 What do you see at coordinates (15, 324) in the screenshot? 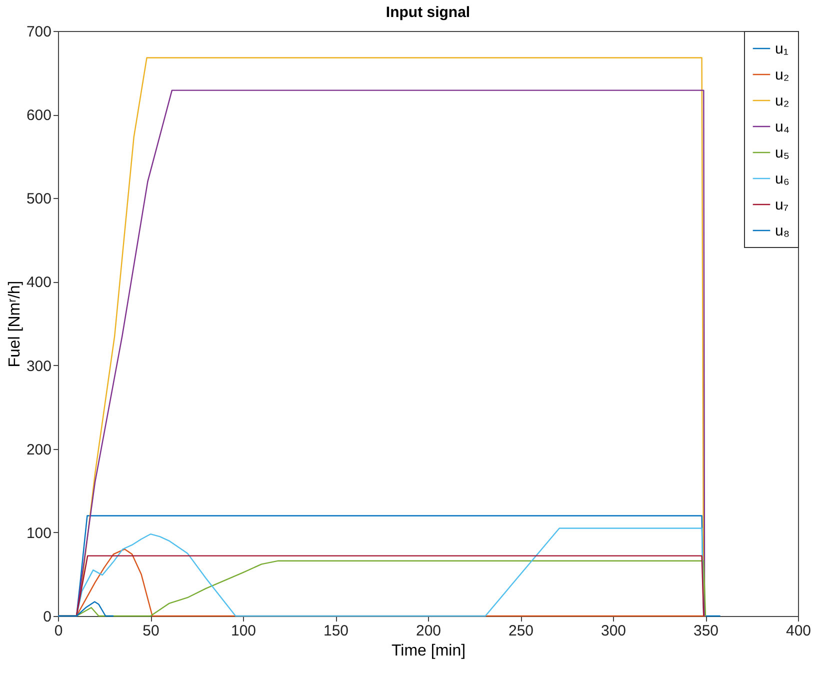
I see `y-axis-title: Fuel [Nmʳ/h]` at bounding box center [15, 324].